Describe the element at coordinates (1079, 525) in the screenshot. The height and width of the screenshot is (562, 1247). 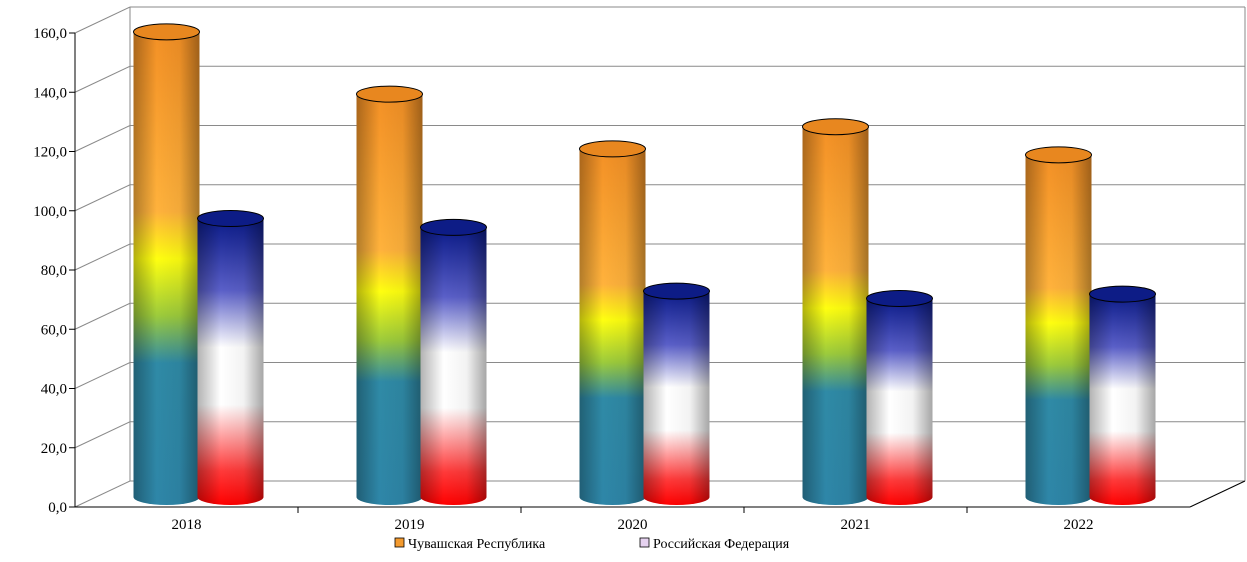
I see `x-tick-label: 2022` at that location.